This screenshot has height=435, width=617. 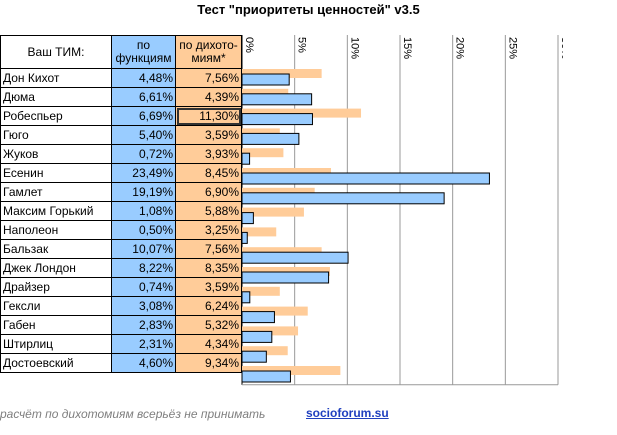 I want to click on table-row: Габен 2,83% 5,32%, so click(x=121, y=325).